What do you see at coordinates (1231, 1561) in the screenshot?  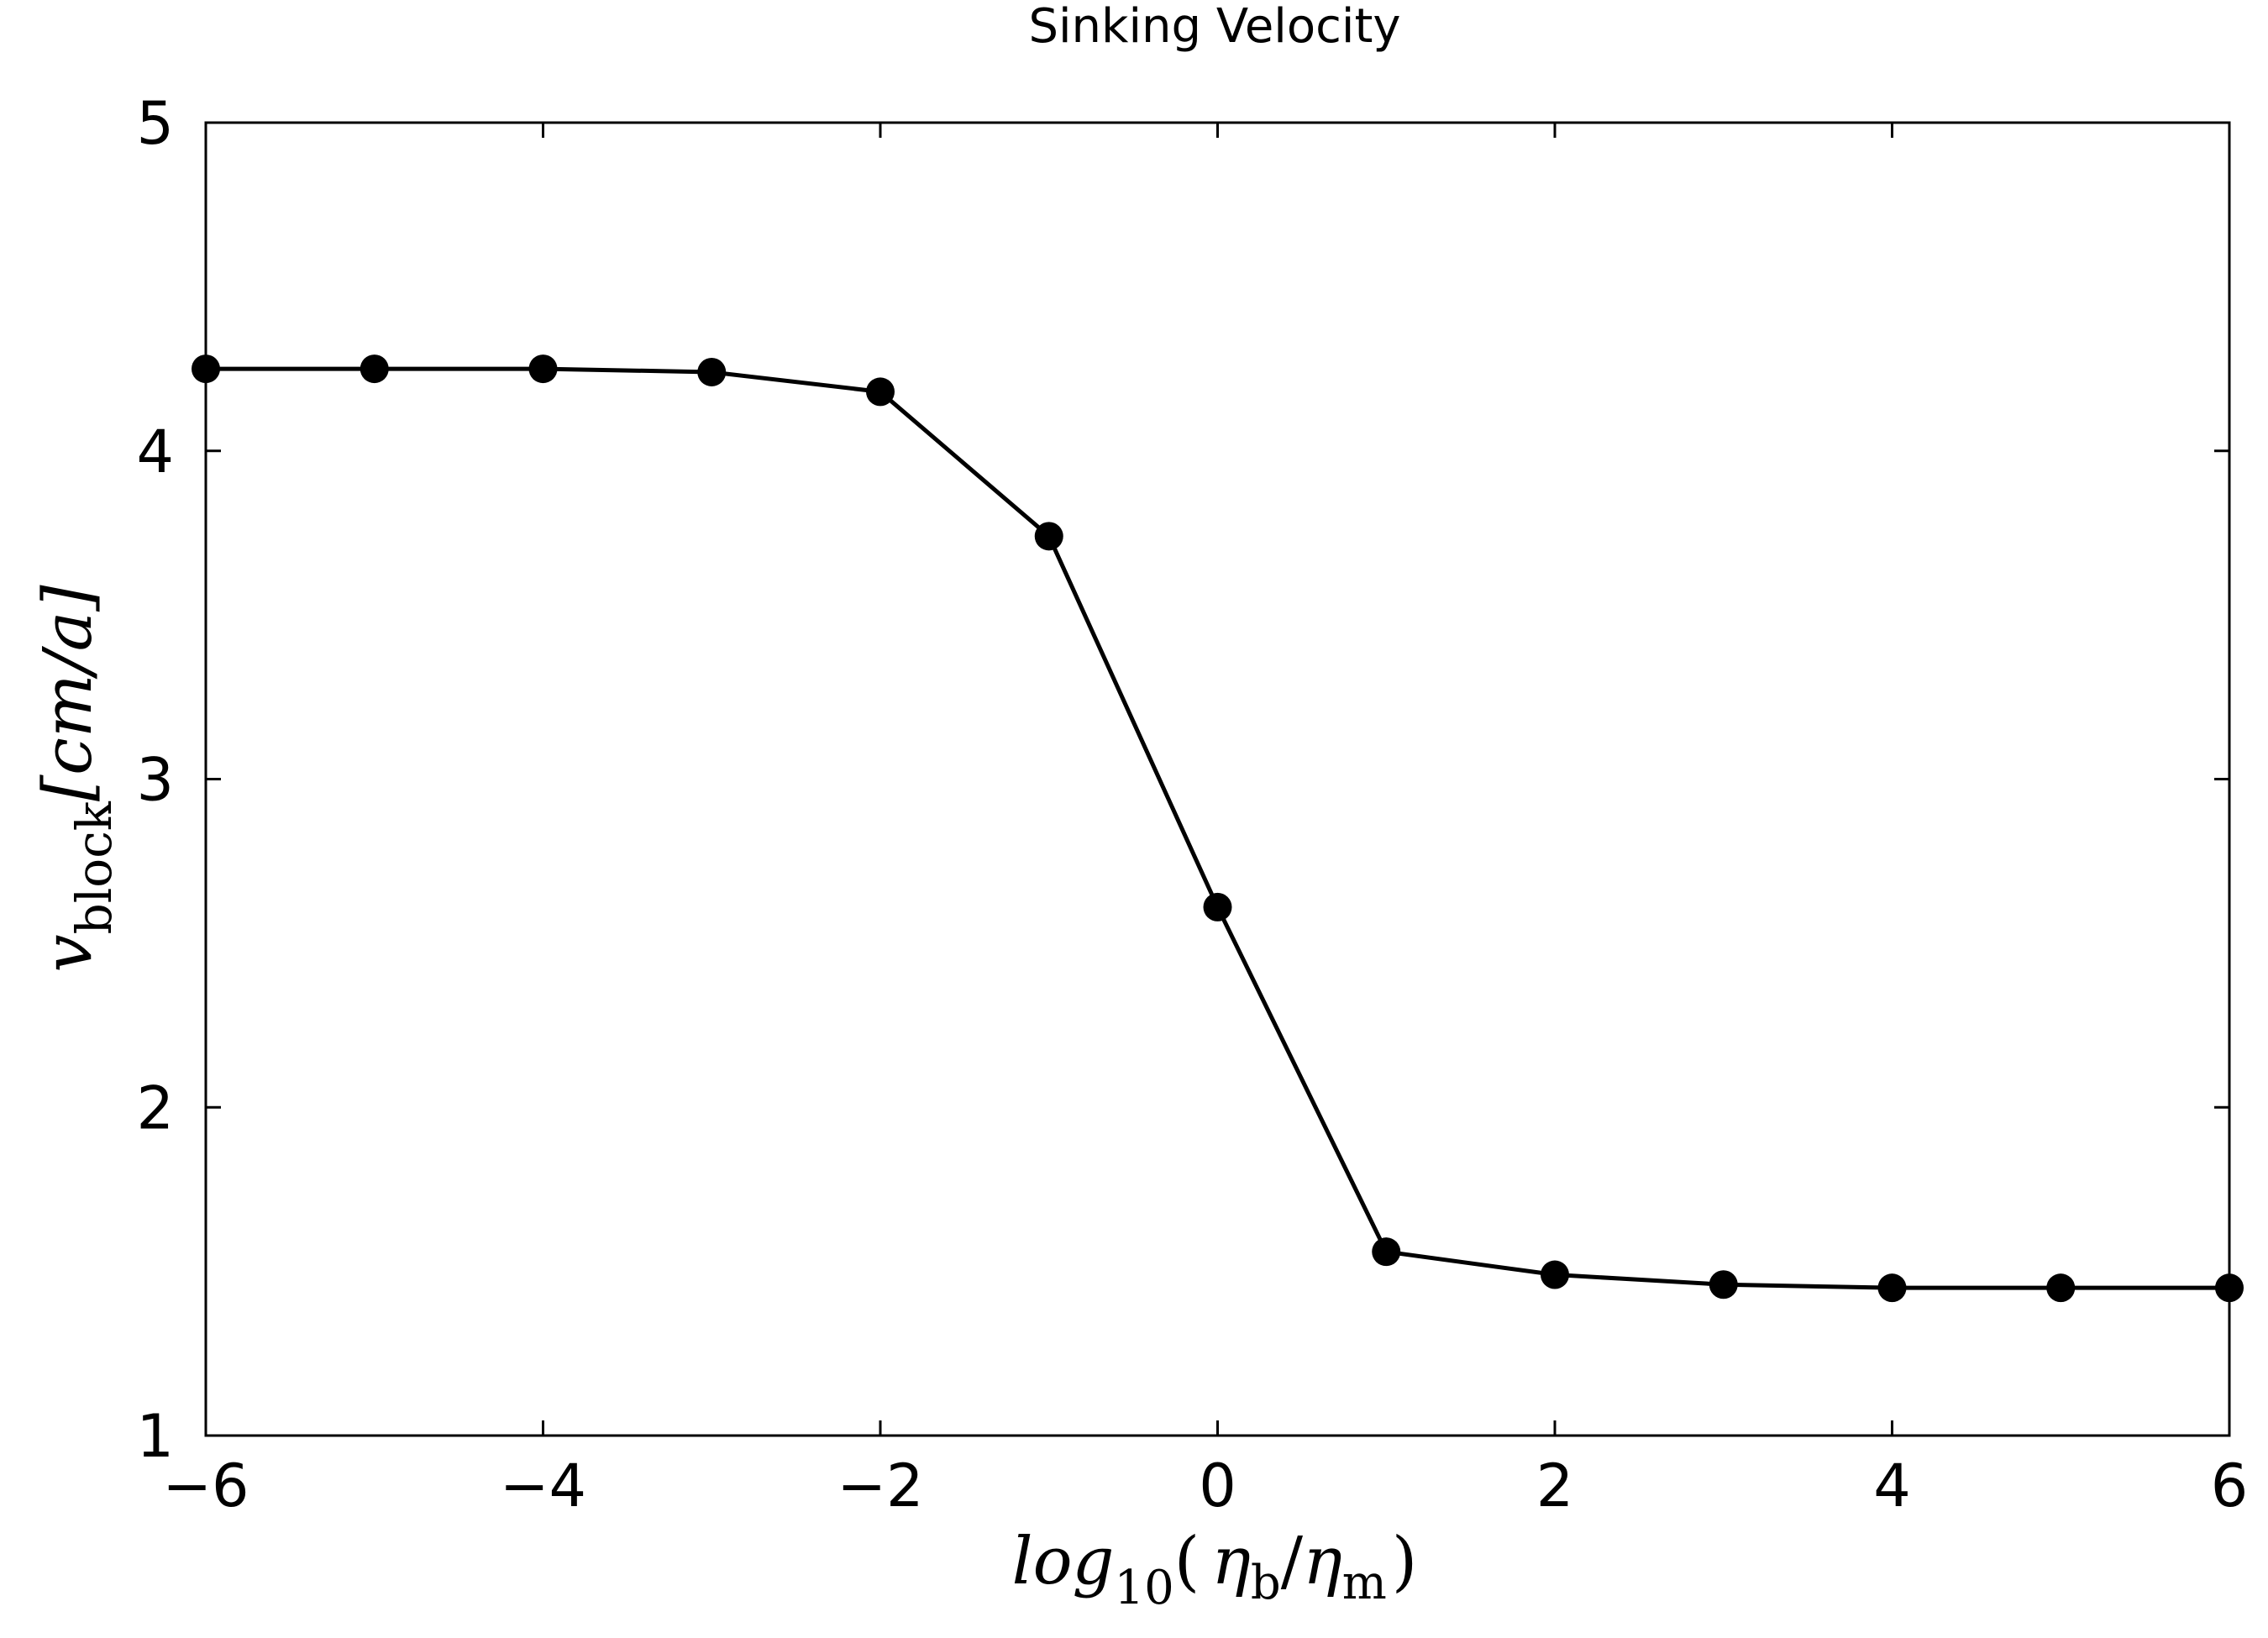 I see `x-label-numerator: η` at bounding box center [1231, 1561].